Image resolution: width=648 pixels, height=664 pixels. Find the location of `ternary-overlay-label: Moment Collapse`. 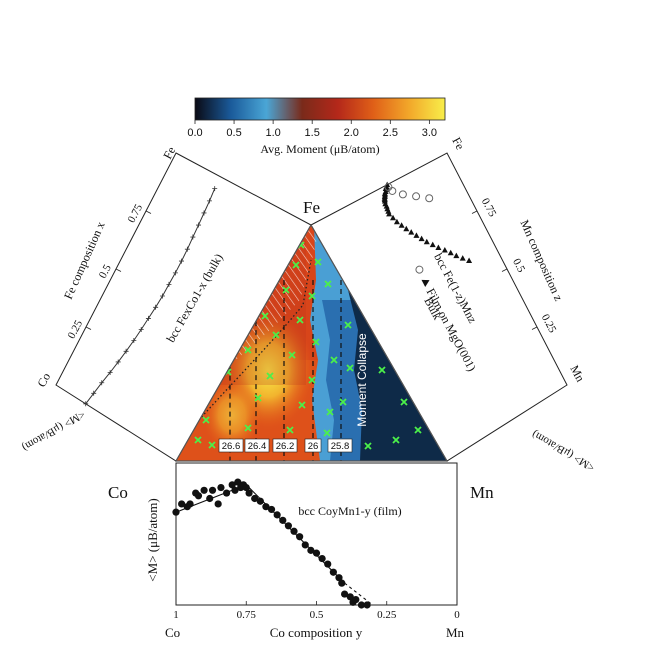

ternary-overlay-label: Moment Collapse is located at coordinates (362, 380).